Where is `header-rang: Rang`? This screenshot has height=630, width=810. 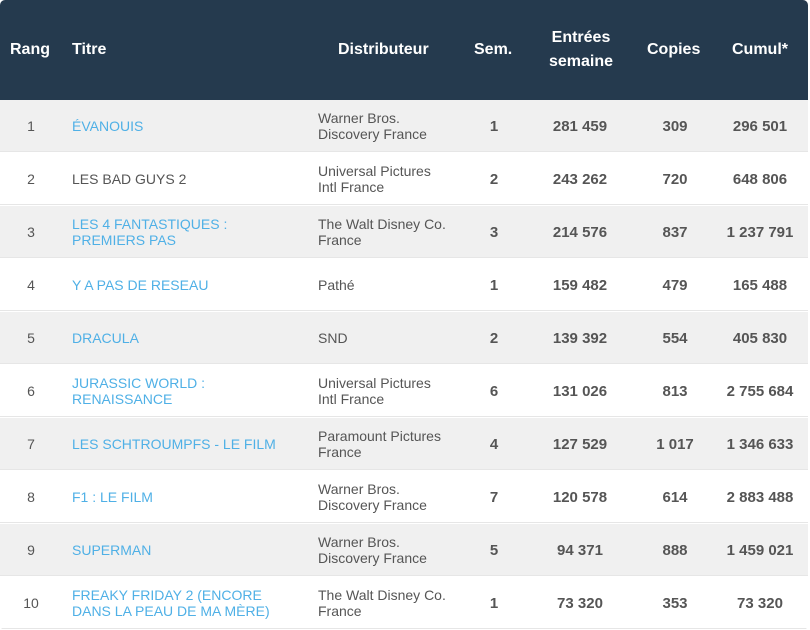
header-rang: Rang is located at coordinates (30, 49).